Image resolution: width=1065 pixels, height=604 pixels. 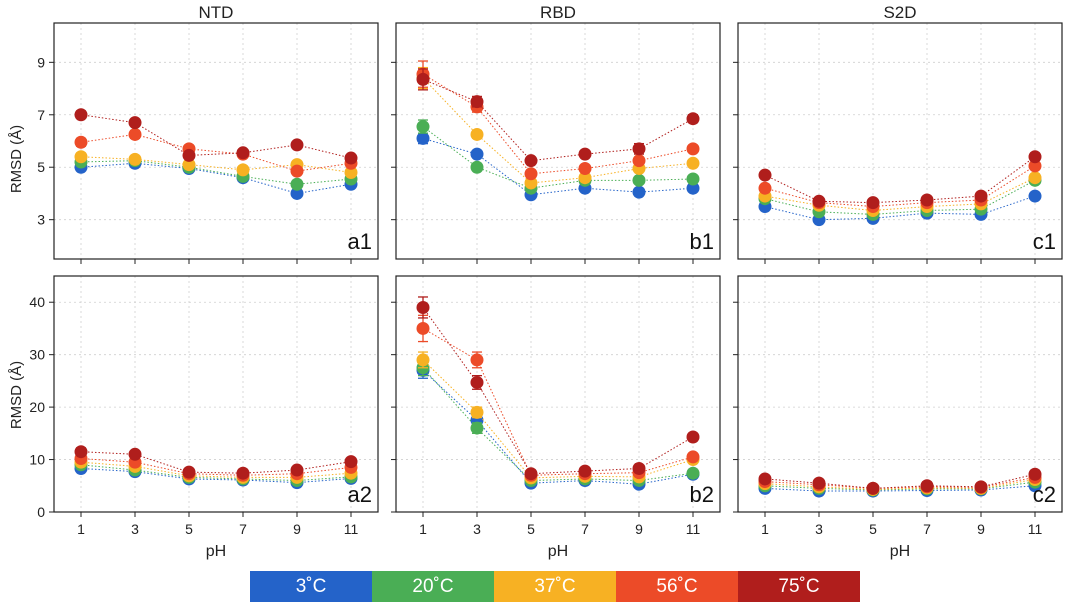 I want to click on legend-swatch-75c: 75˚C, so click(x=799, y=586).